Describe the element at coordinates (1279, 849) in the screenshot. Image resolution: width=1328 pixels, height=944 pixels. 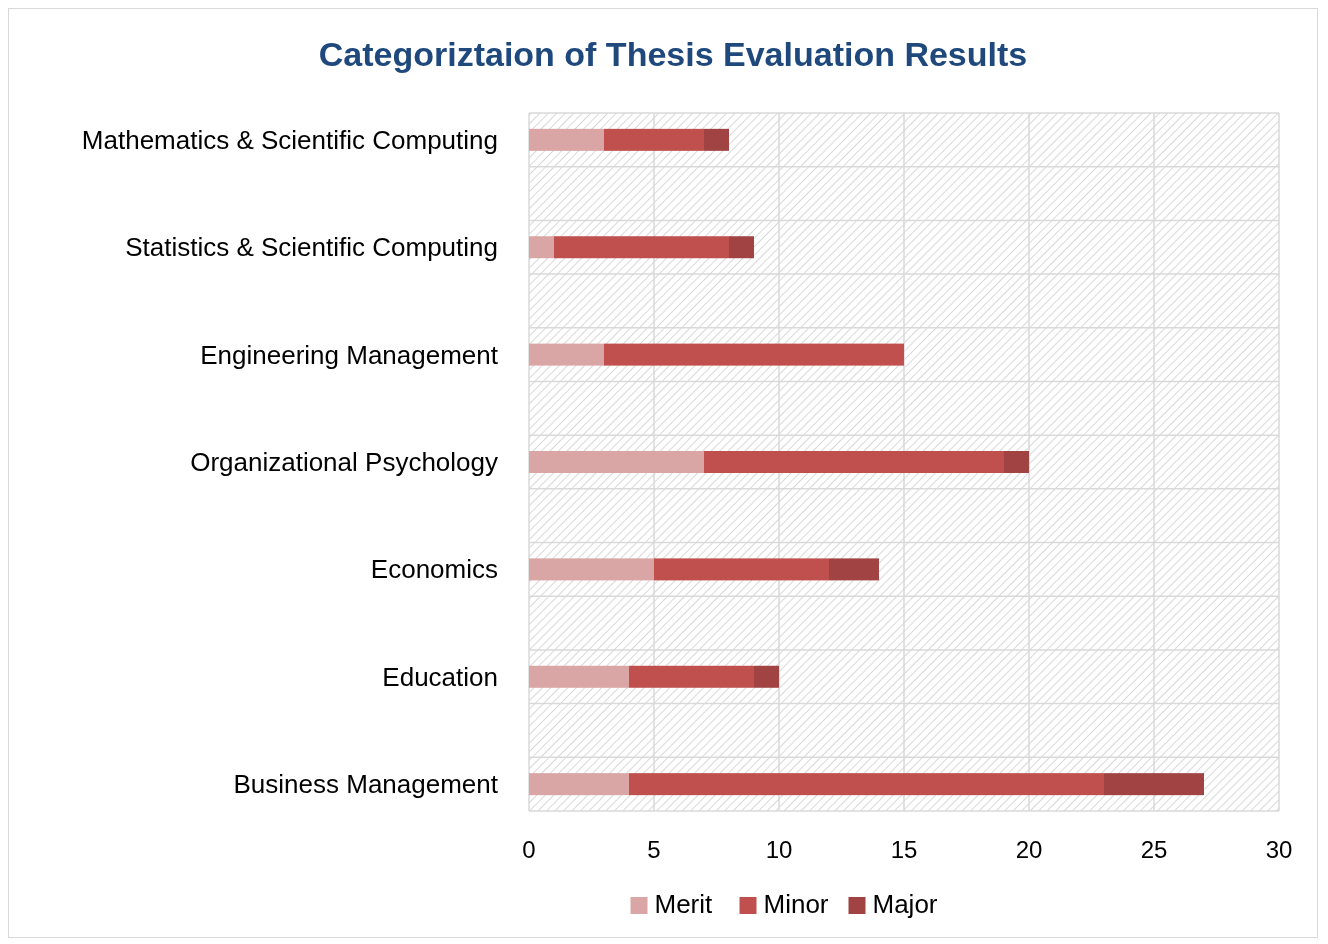
I see `x-tick-label: 30` at that location.